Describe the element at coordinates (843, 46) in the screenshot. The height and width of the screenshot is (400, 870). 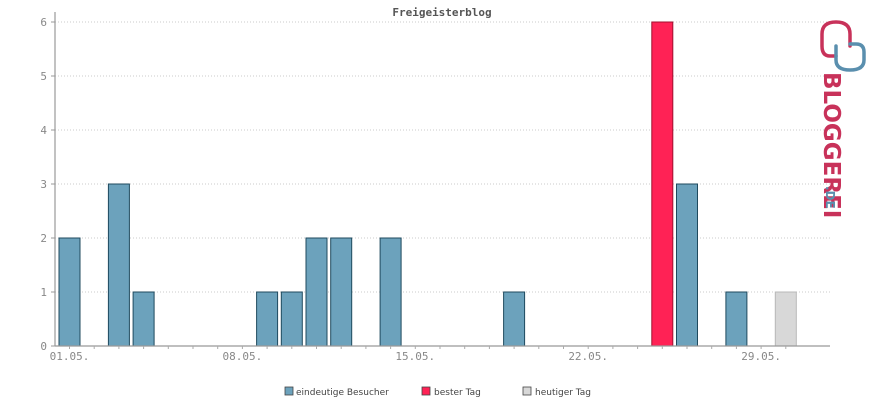
I see `bloggerei-logo-mark` at that location.